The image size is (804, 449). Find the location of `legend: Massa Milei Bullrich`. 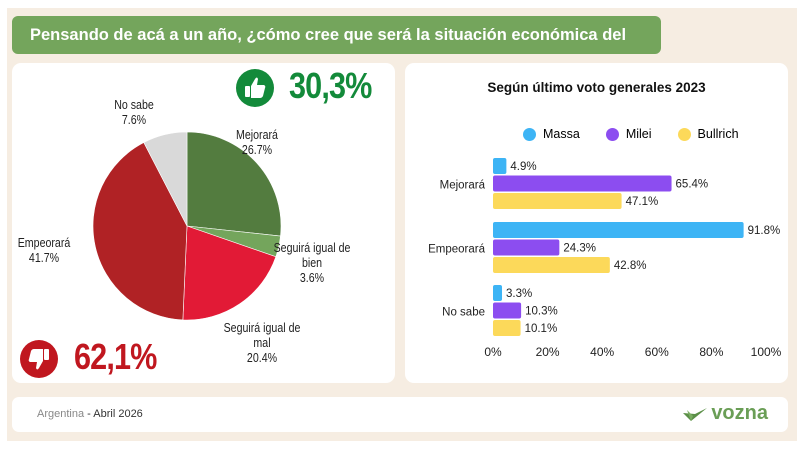

legend: Massa Milei Bullrich is located at coordinates (631, 134).